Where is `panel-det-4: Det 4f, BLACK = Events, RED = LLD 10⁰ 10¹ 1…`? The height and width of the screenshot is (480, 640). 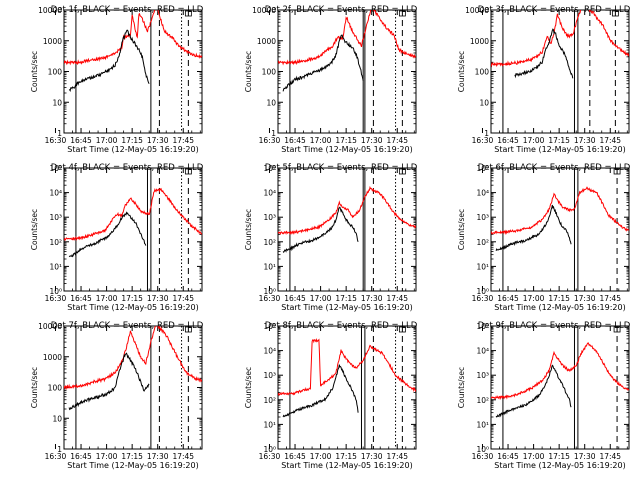 panel-det-4: Det 4f, BLACK = Events, RED = LLD 10⁰ 10¹ 1… is located at coordinates (117, 237).